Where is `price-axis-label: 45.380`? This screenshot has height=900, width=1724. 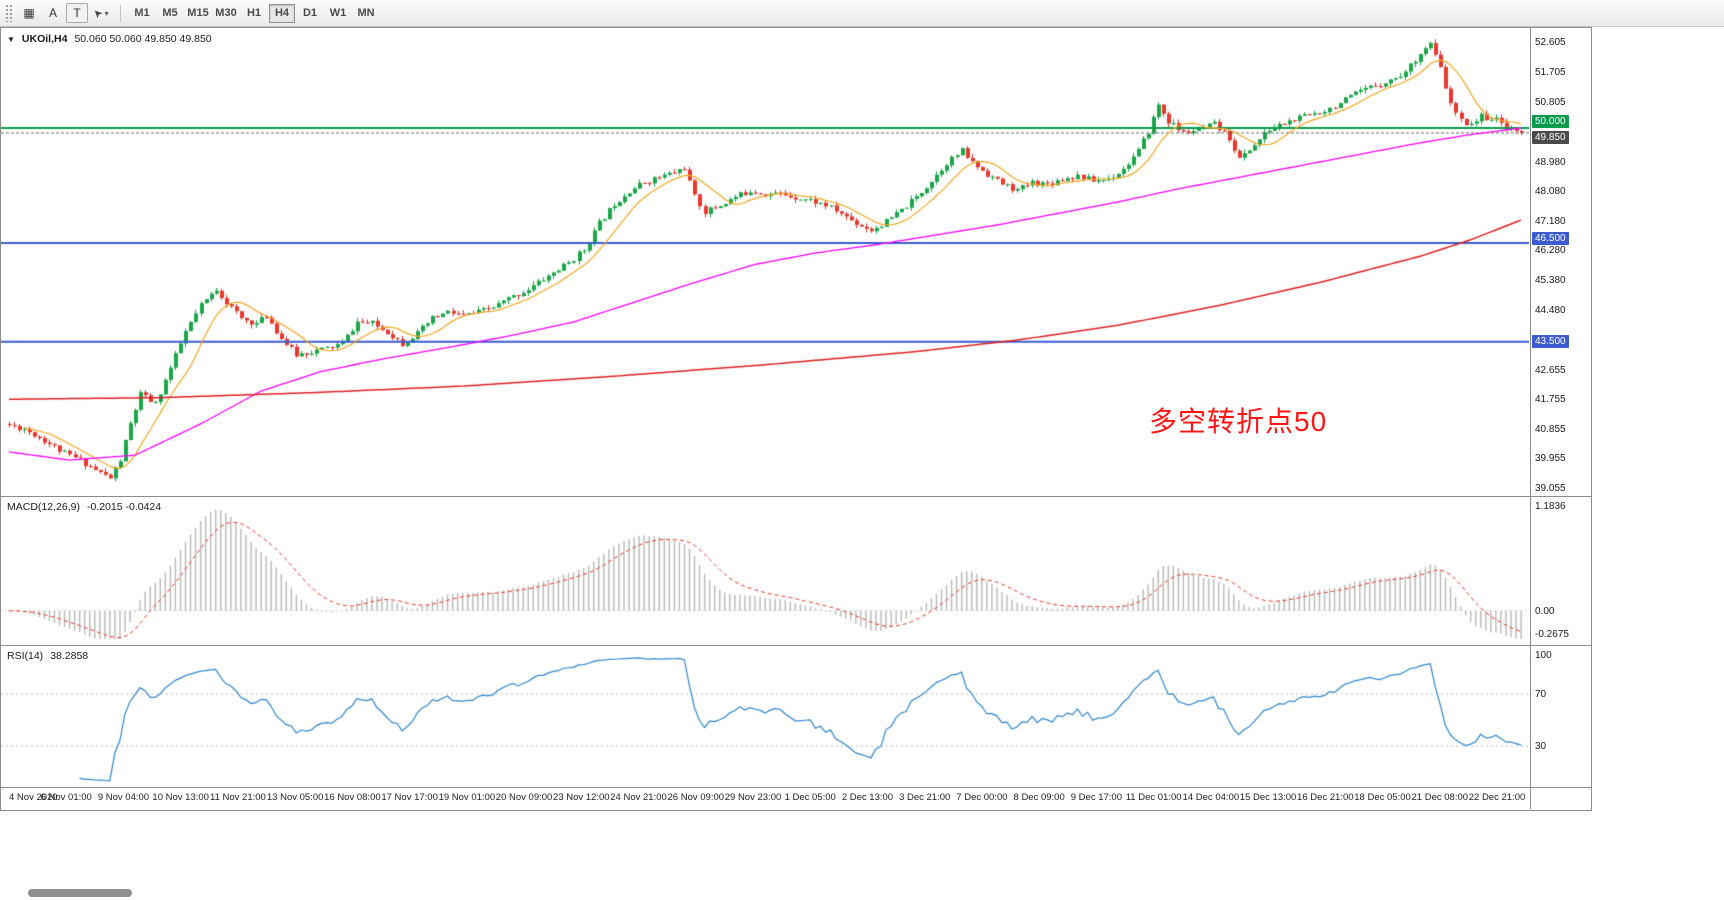
price-axis-label: 45.380 is located at coordinates (1550, 280).